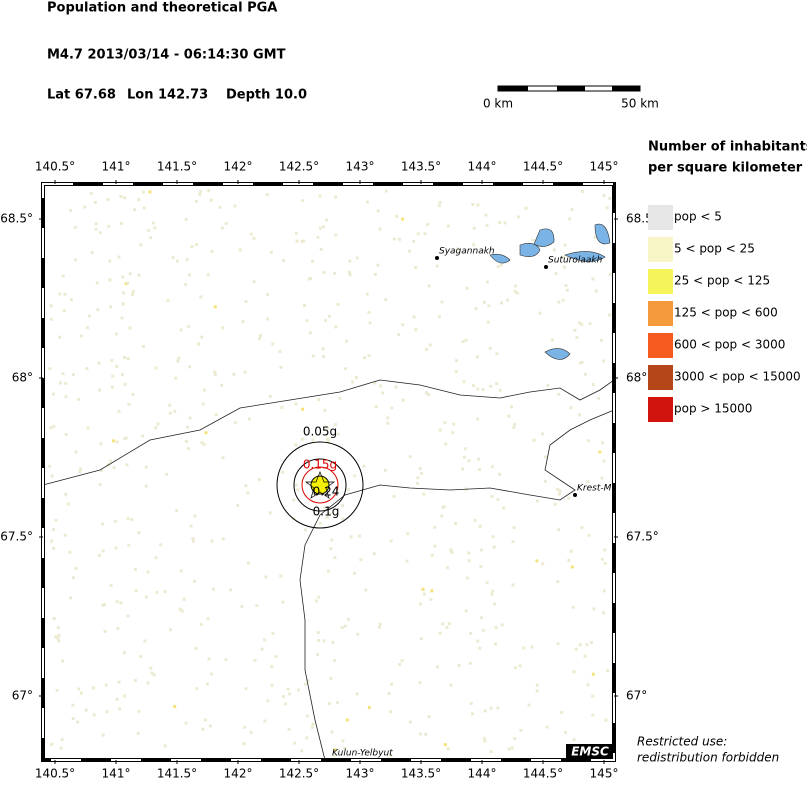  I want to click on depth: Depth 10.0, so click(266, 95).